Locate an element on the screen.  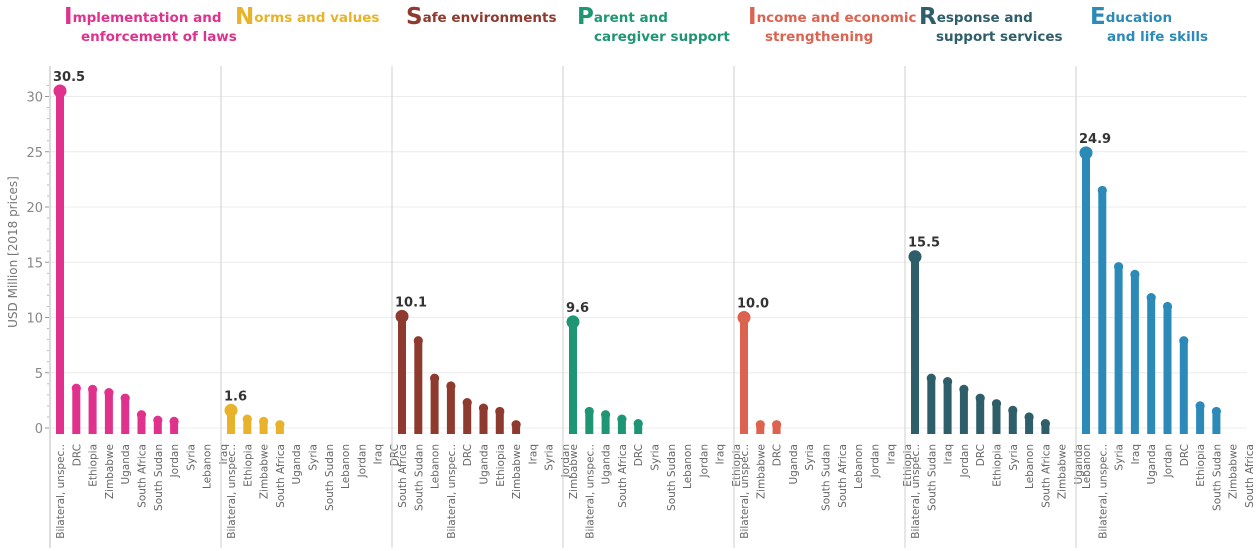
panel-title: Parent and caregiver support is located at coordinates (653, 26).